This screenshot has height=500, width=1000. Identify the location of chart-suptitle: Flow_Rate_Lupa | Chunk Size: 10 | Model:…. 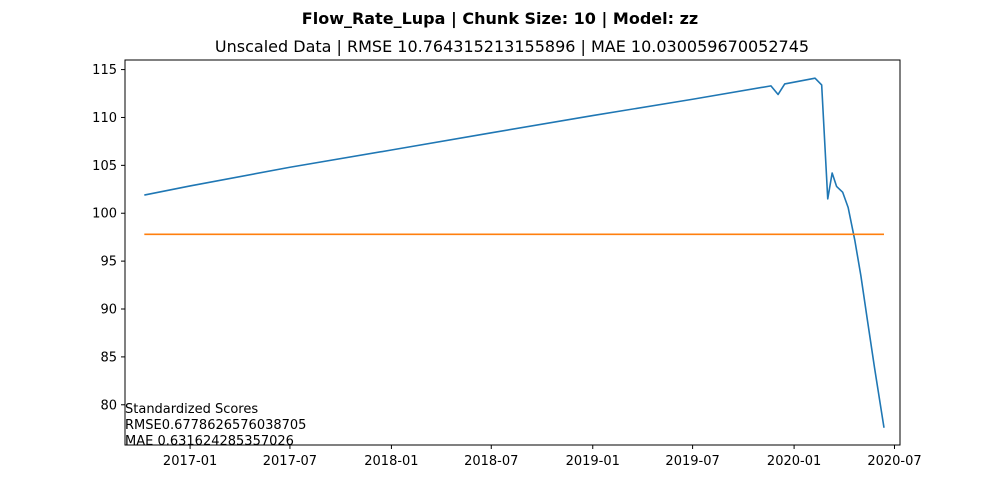
(500, 19).